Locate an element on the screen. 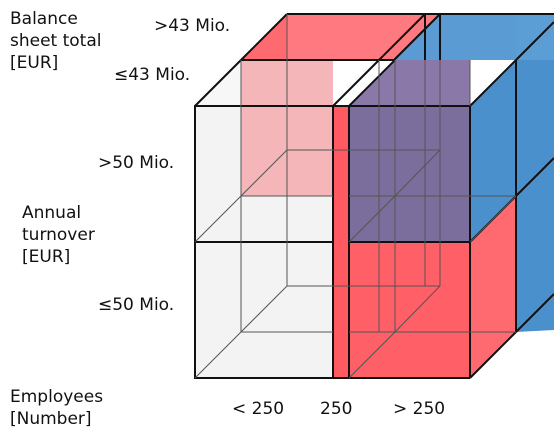  turnover-low-label: ≤50 Mio. is located at coordinates (136, 305).